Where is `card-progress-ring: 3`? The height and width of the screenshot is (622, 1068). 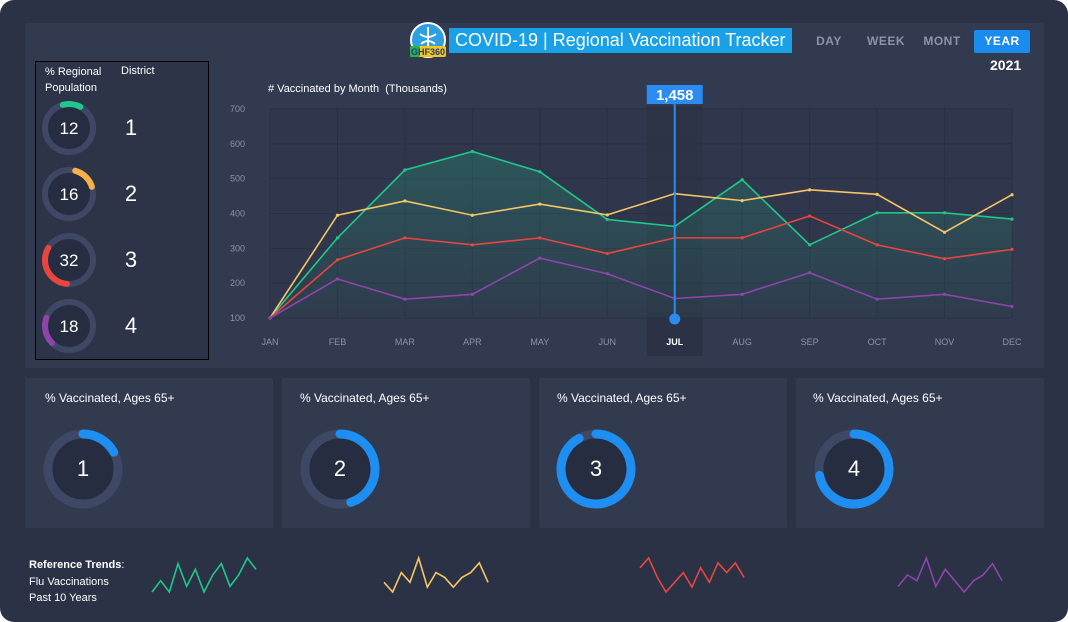
card-progress-ring: 3 is located at coordinates (596, 469).